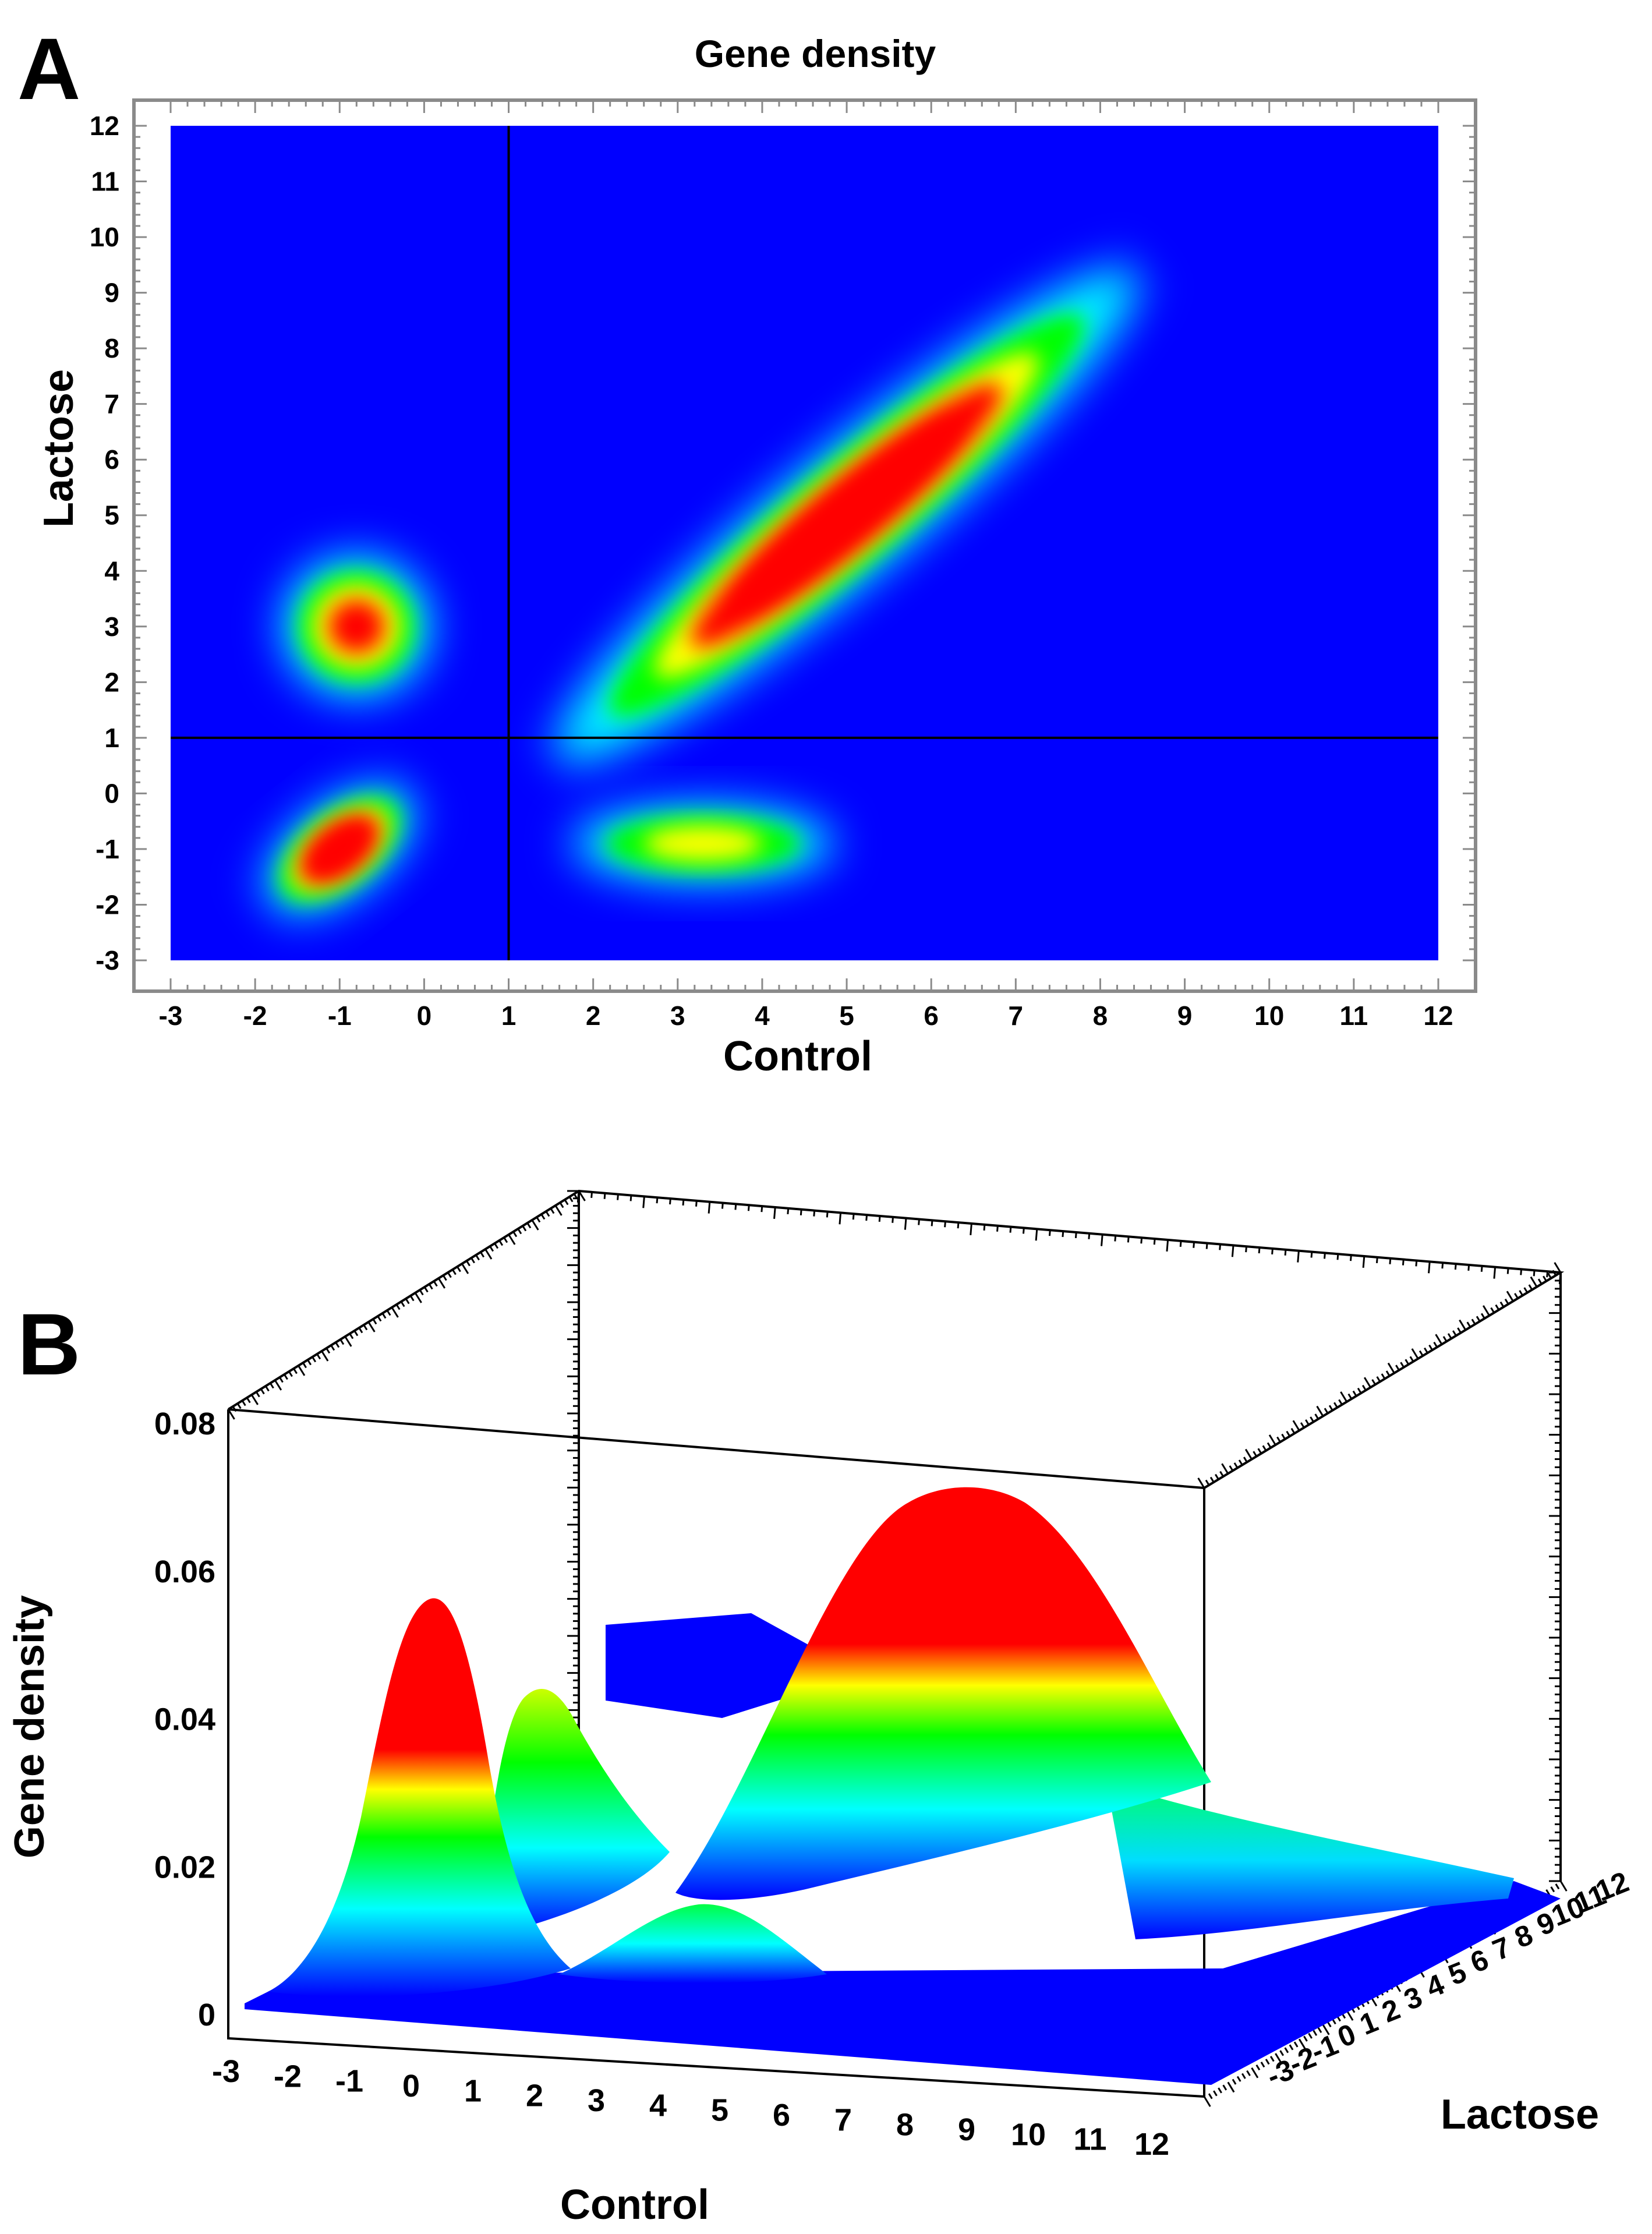 The image size is (1652, 2234). I want to click on y-tick-label: -2, so click(107, 905).